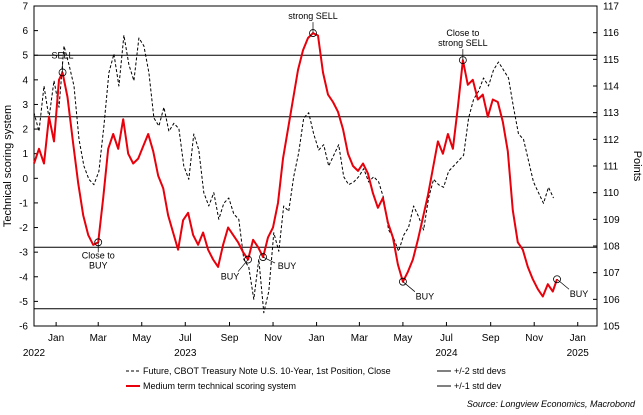 This screenshot has width=643, height=415. I want to click on x-year-label: 2022, so click(34, 353).